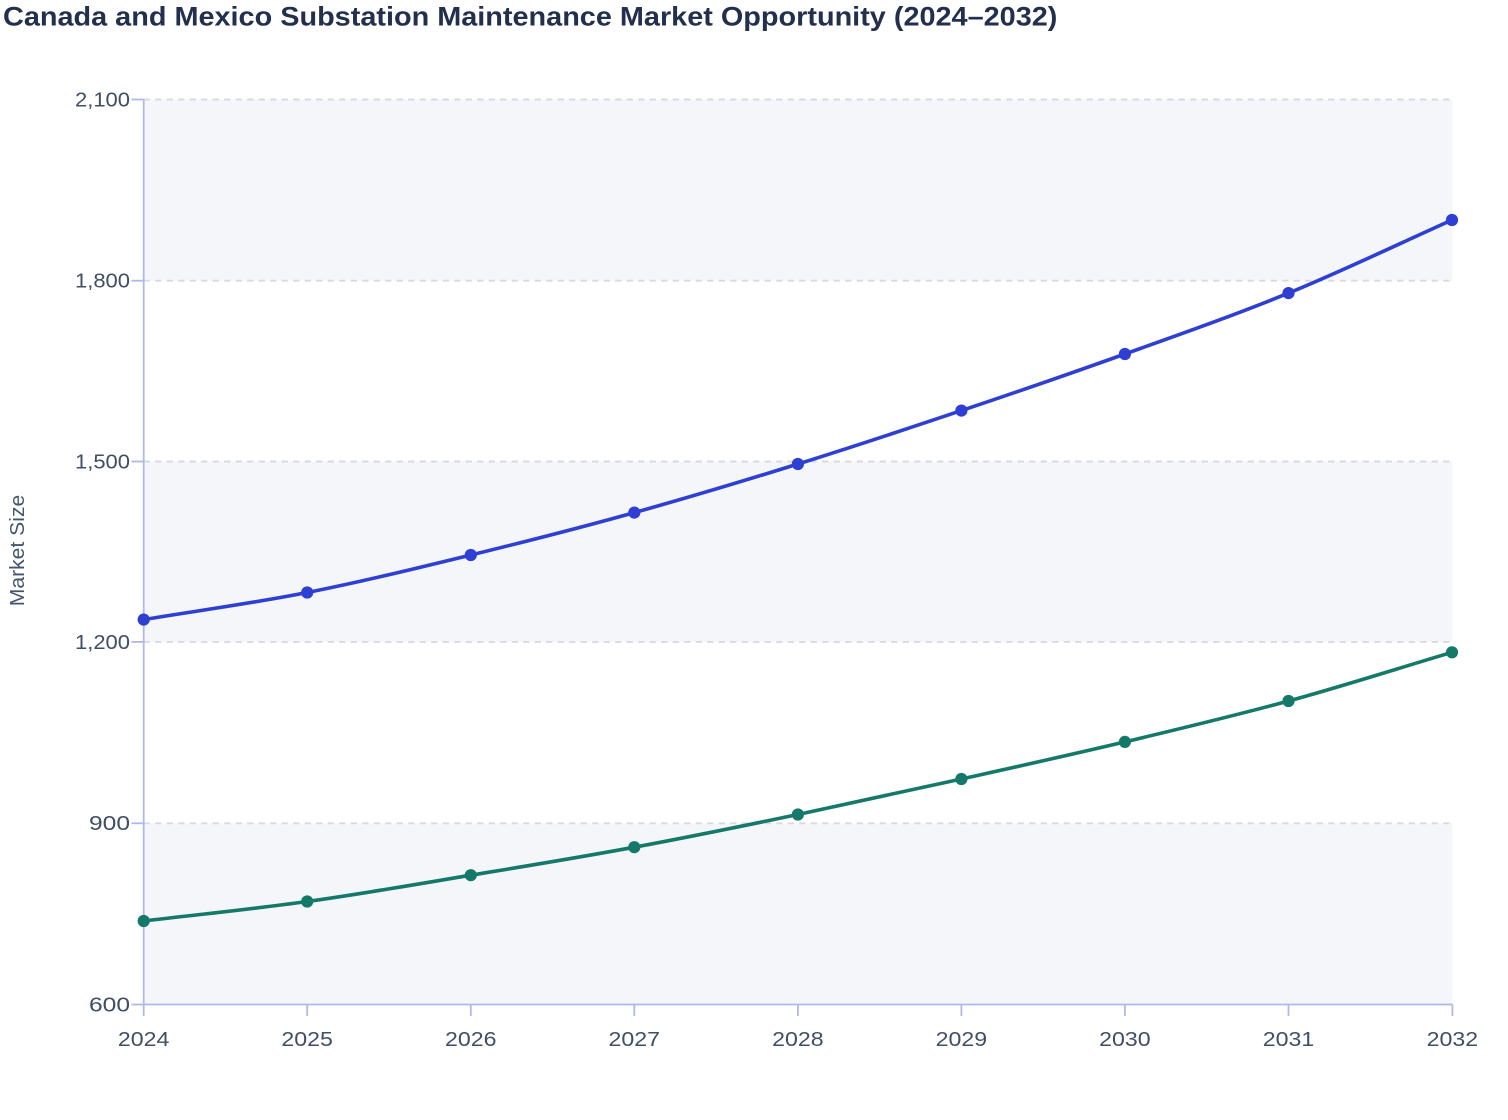 This screenshot has height=1120, width=1508. I want to click on svg-text: 2029, so click(962, 1039).